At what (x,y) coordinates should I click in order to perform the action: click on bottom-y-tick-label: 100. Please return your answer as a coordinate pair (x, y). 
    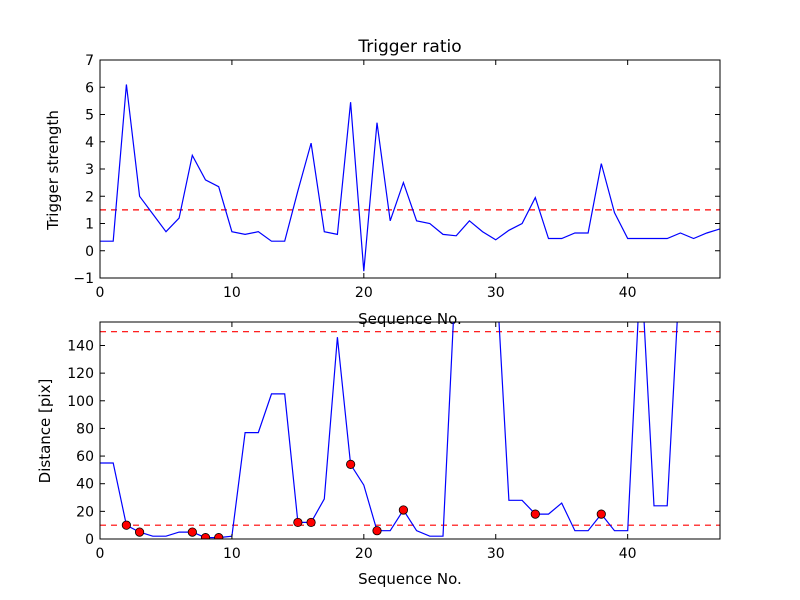
    Looking at the image, I should click on (80, 402).